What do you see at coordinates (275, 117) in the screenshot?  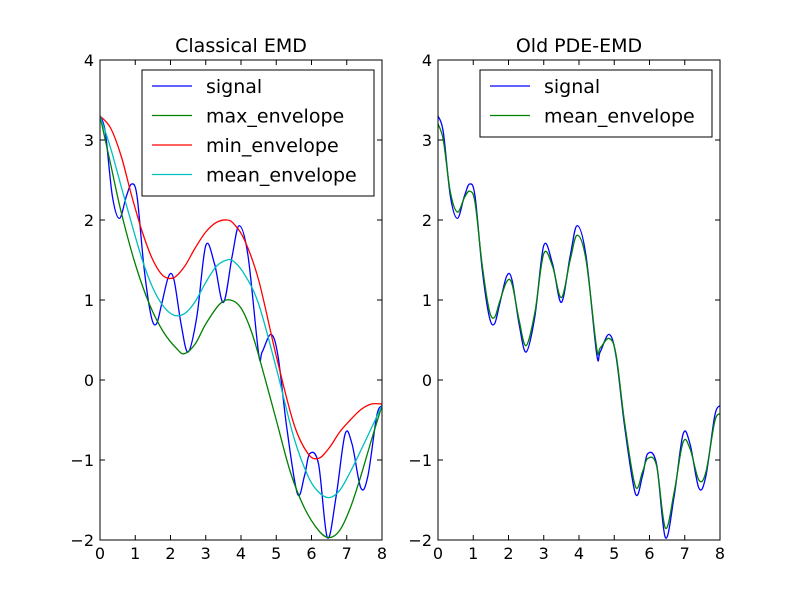 I see `legend-label: max_envelope` at bounding box center [275, 117].